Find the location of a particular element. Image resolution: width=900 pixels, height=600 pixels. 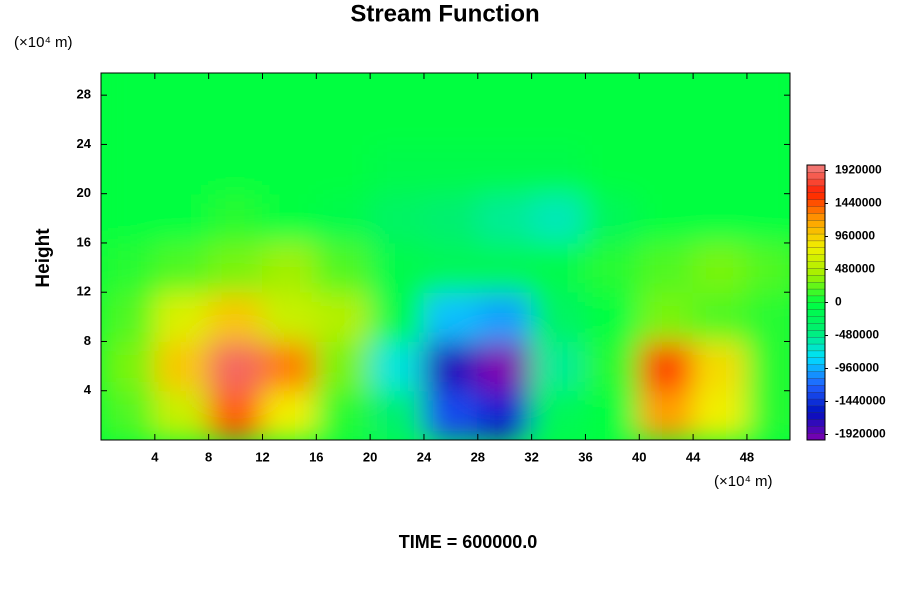

x-tick-label: 8 is located at coordinates (208, 456).